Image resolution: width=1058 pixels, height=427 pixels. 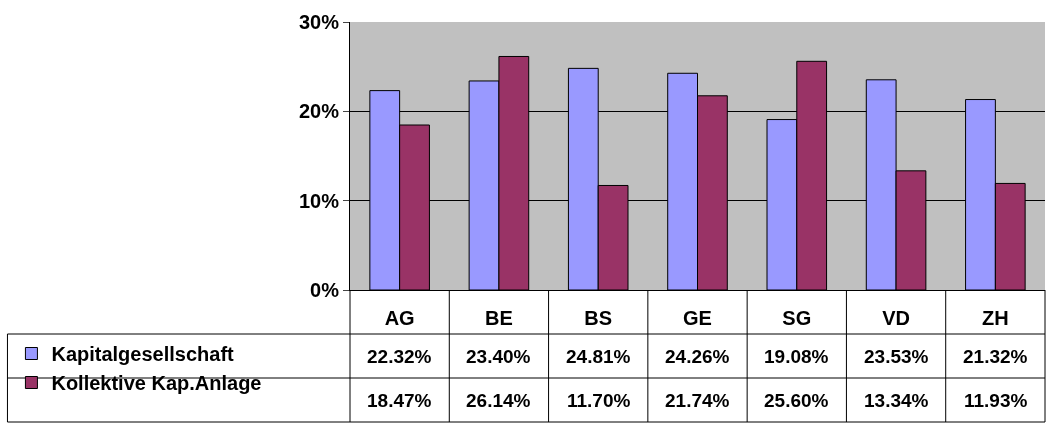 I want to click on data-label: 24.81%, so click(x=598, y=356).